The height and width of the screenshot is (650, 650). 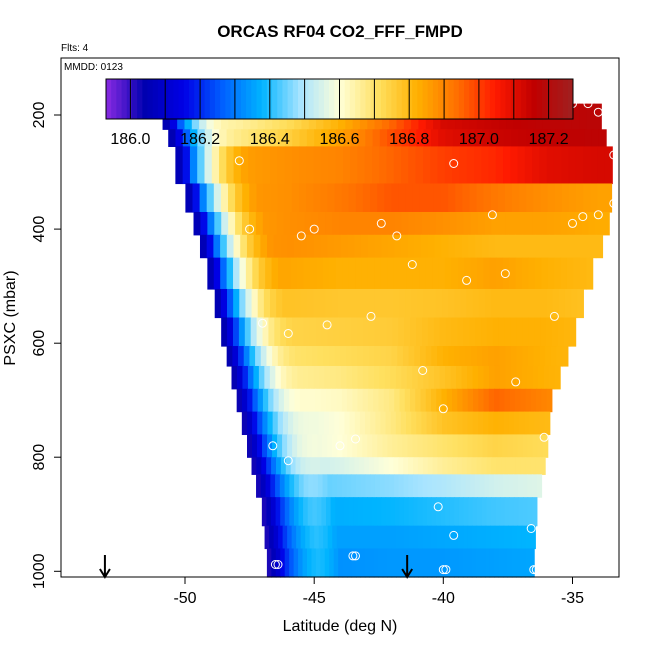 I want to click on colorbar: 186.0 186.2 186.4 186.6 186.8 187.0 187.2, so click(x=339, y=113).